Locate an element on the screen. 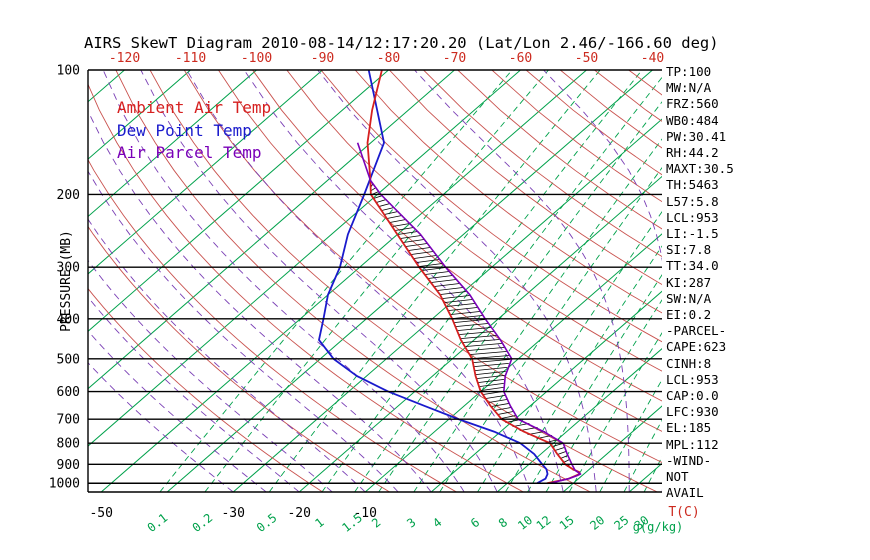  info-line: TH:5463 is located at coordinates (692, 185).